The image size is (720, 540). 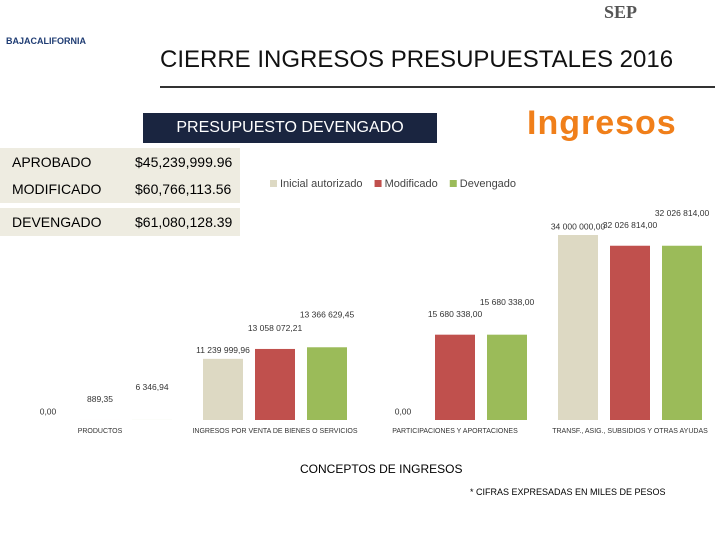 I want to click on slide-title: CIERRE INGRESOS PRESUPUESTALES 2016, so click(x=417, y=59).